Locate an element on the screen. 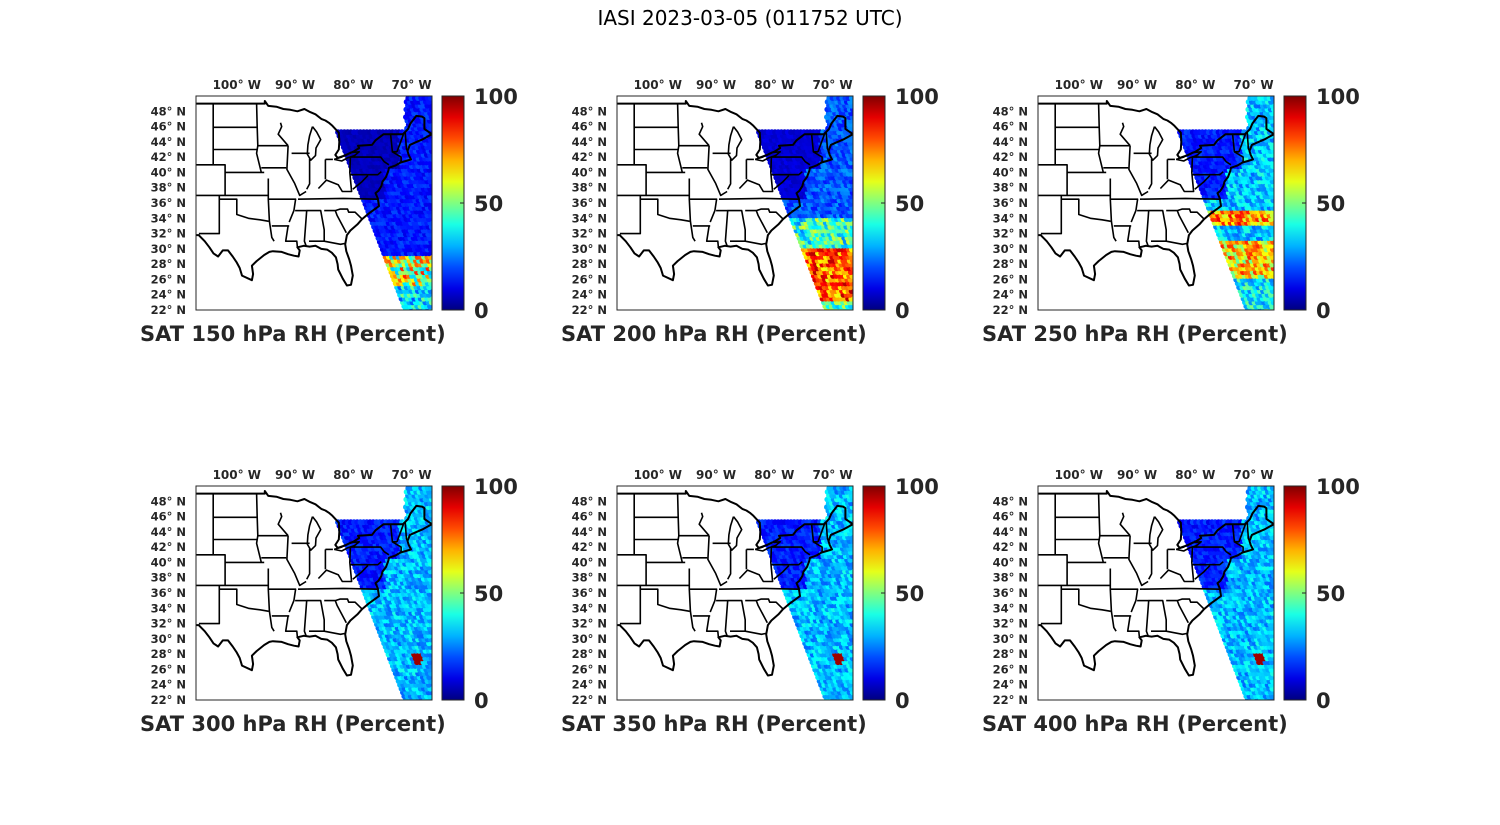 The width and height of the screenshot is (1500, 825). lake-erie is located at coordinates (1188, 156).